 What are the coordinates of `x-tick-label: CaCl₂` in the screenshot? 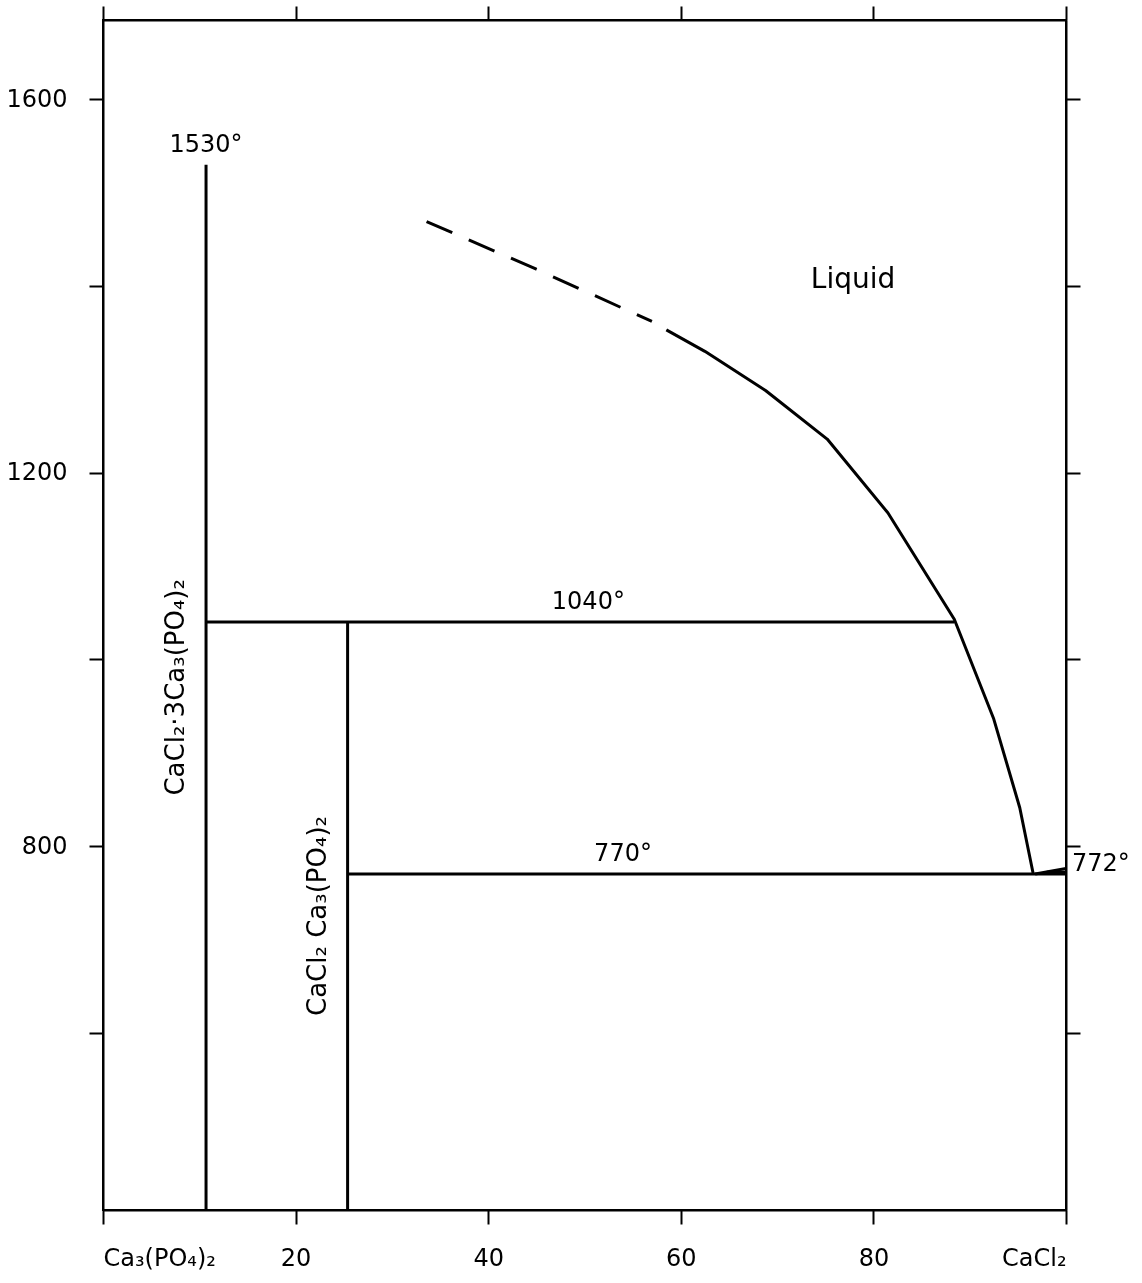 It's located at (1034, 1257).